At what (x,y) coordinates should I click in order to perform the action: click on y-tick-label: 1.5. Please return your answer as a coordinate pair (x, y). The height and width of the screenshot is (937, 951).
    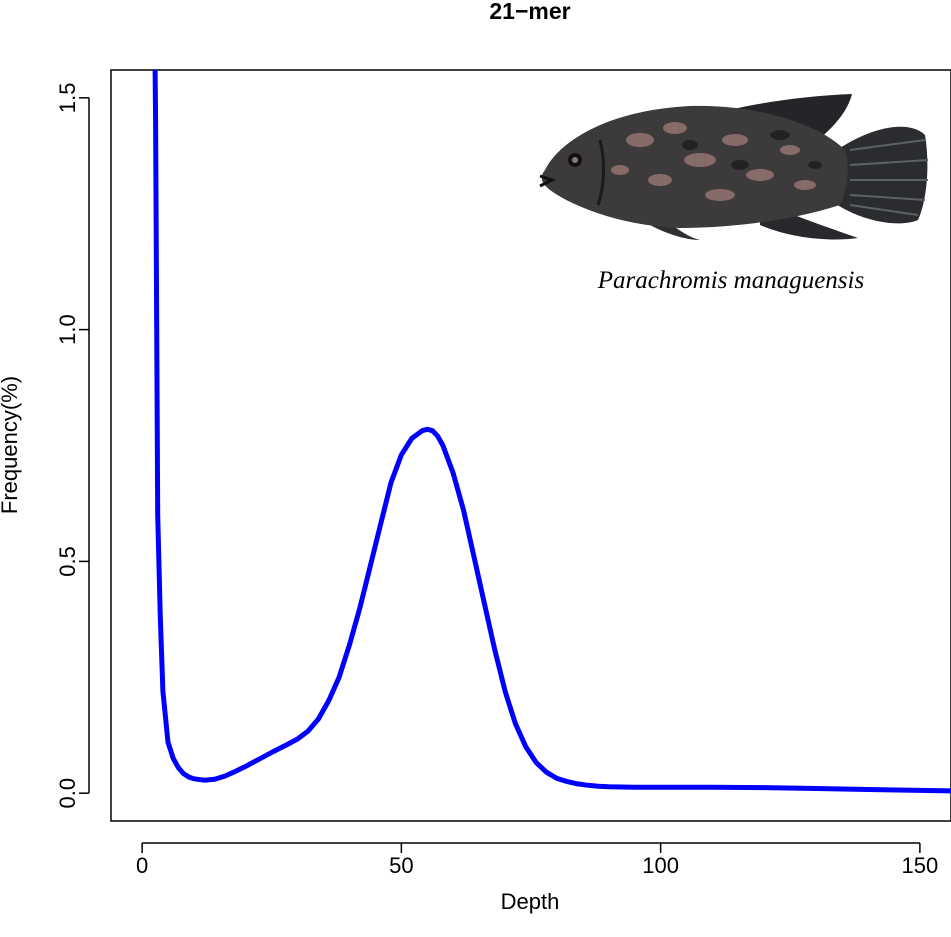
    Looking at the image, I should click on (67, 98).